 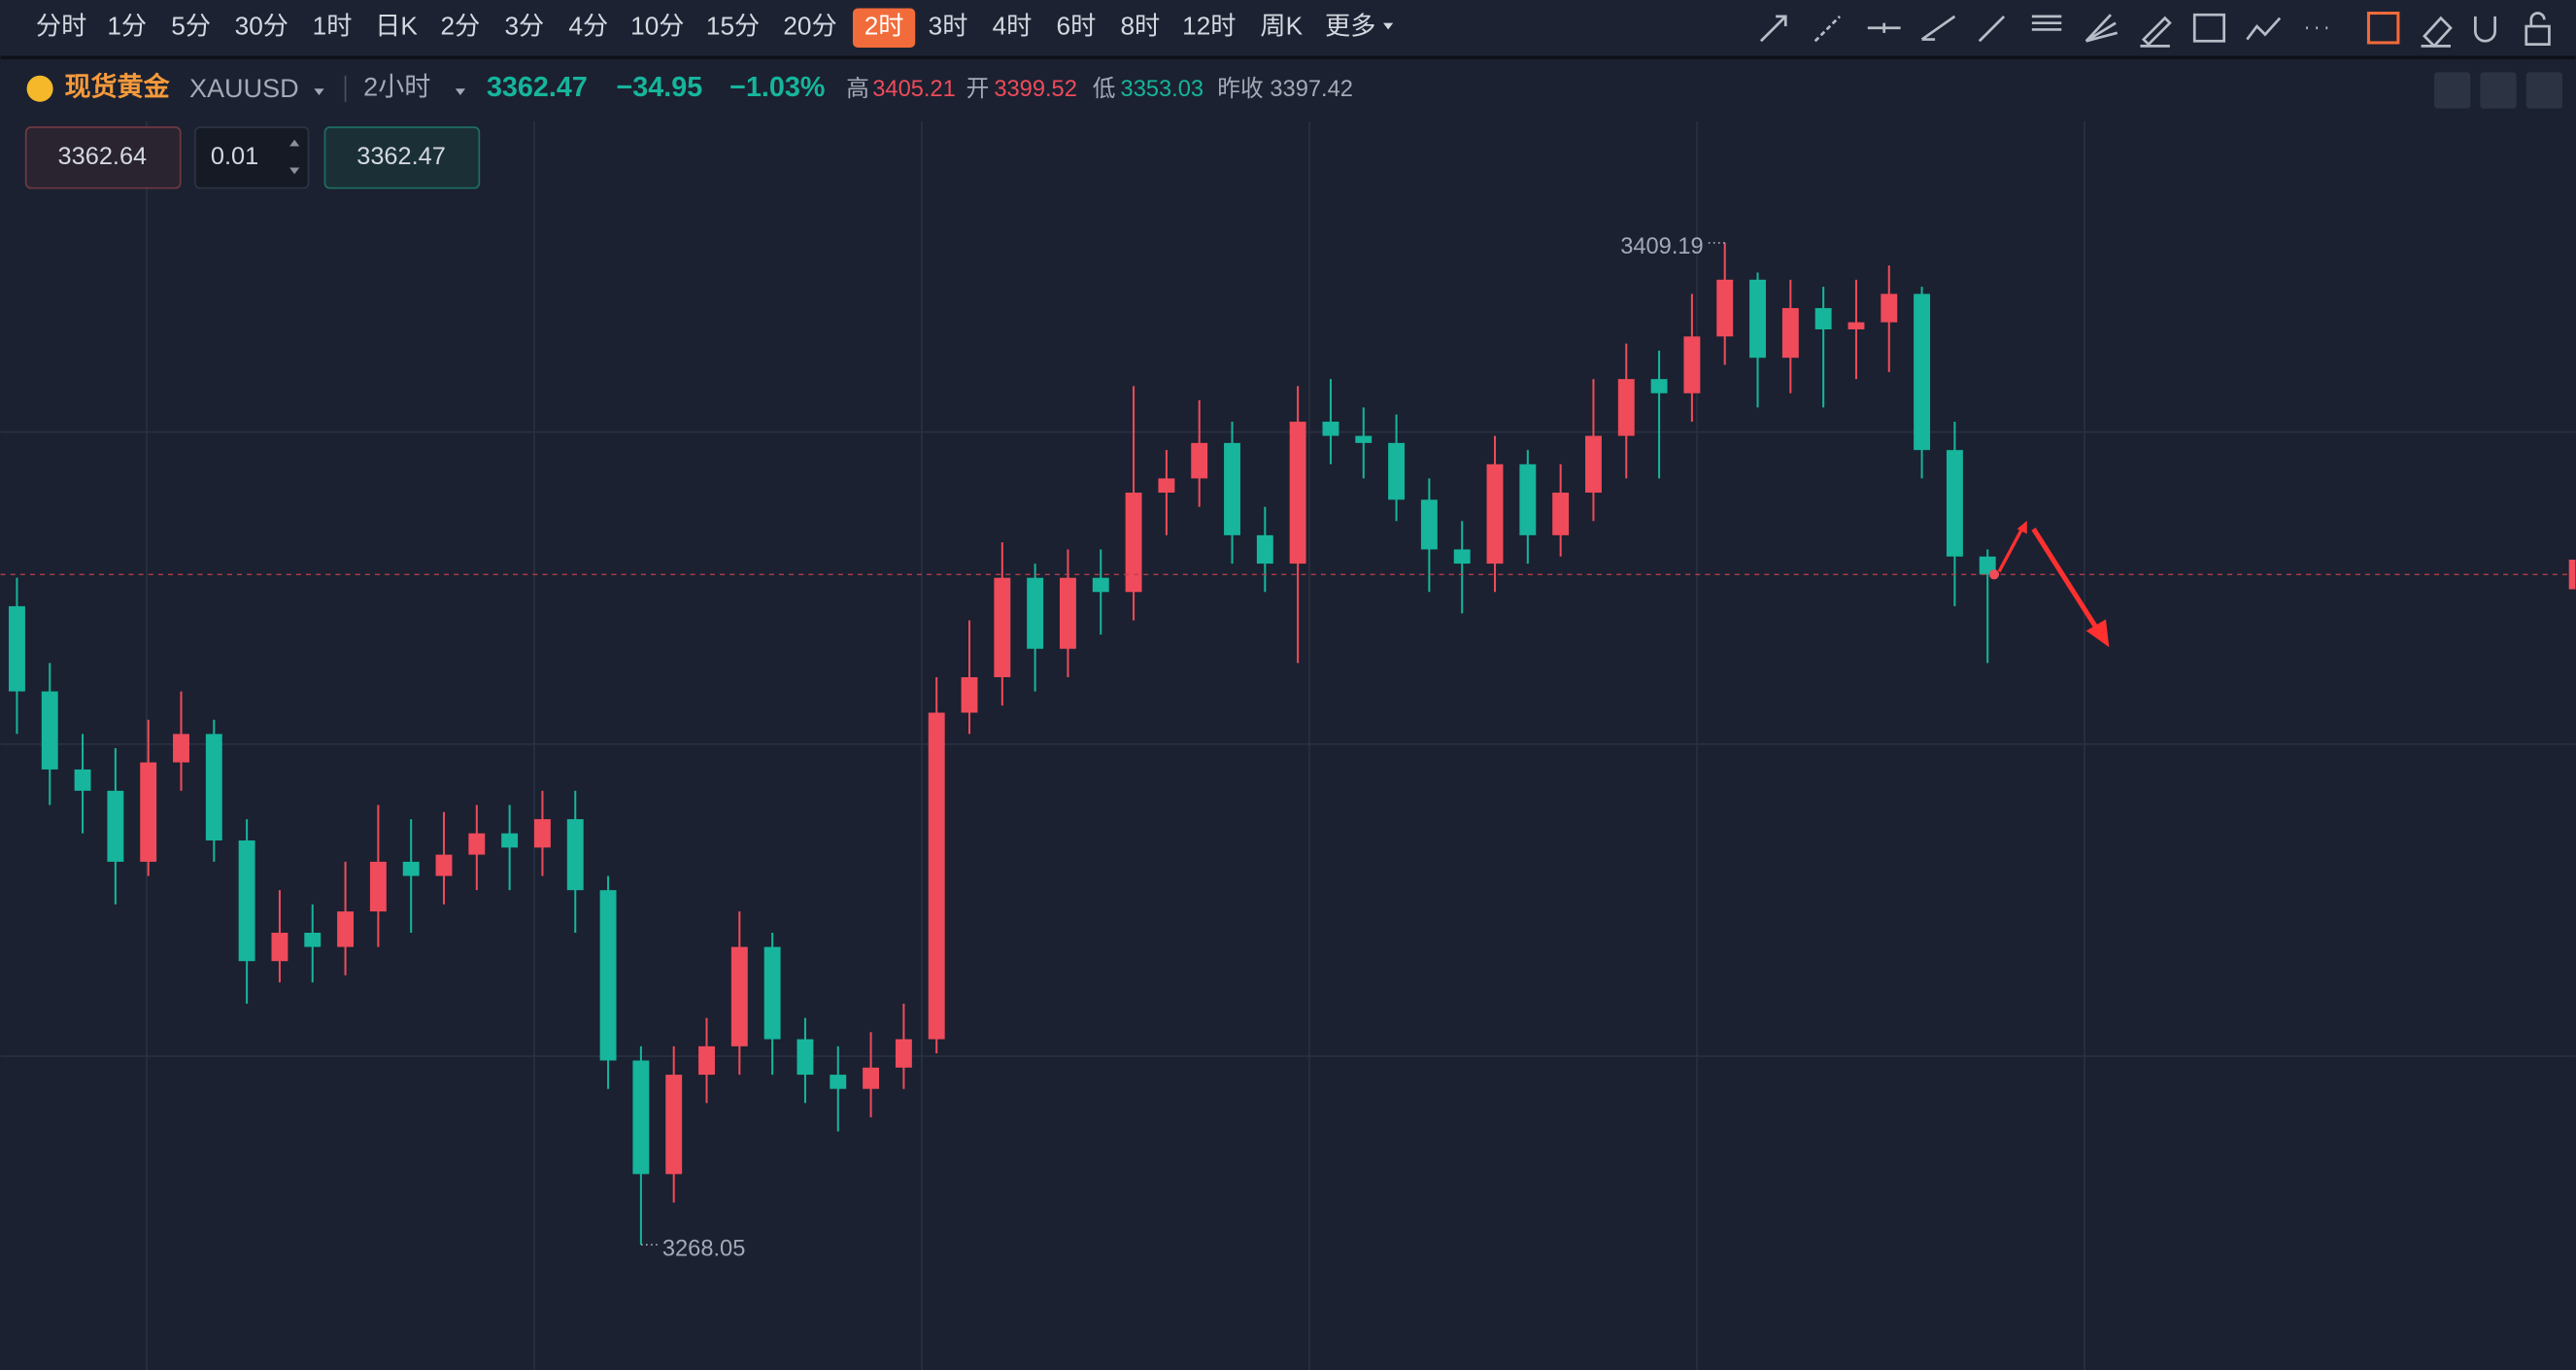 I want to click on period-tab: 日K, so click(x=396, y=26).